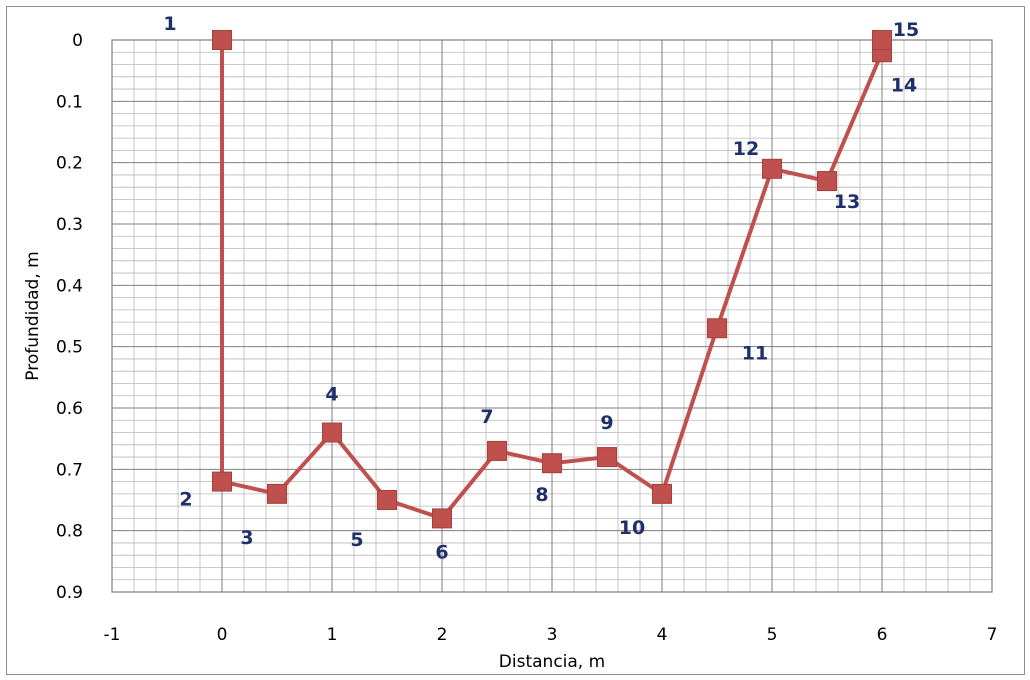  Describe the element at coordinates (331, 395) in the screenshot. I see `point-label: 4` at that location.